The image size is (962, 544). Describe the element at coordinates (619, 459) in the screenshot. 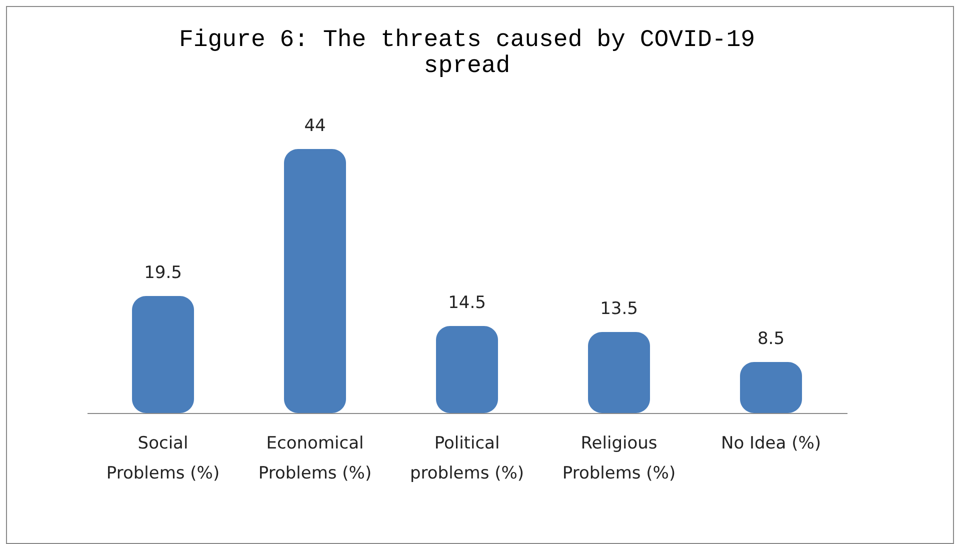

I see `x-tick-label: Religious Problems (%)` at that location.